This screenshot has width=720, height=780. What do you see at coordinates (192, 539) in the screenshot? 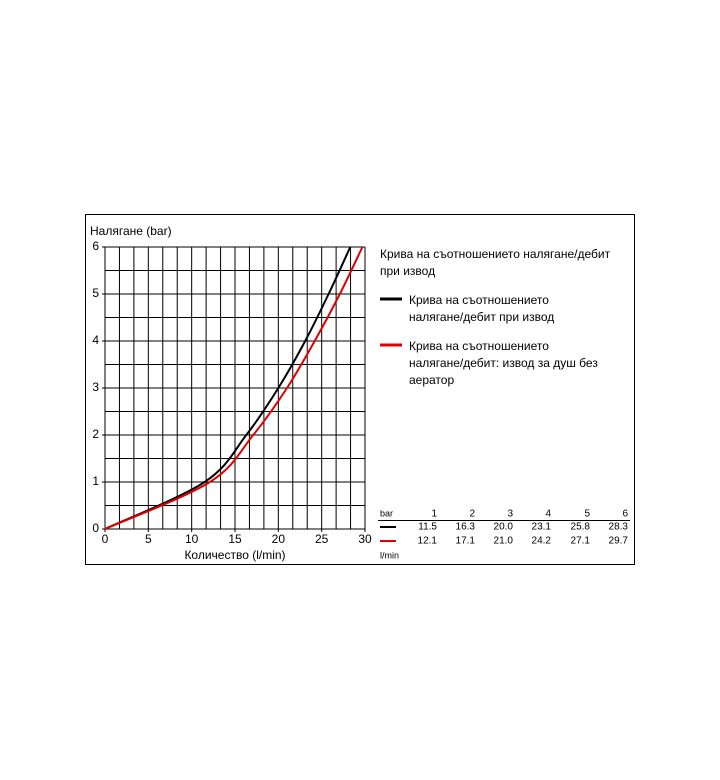
I see `x-tick-label: 10` at bounding box center [192, 539].